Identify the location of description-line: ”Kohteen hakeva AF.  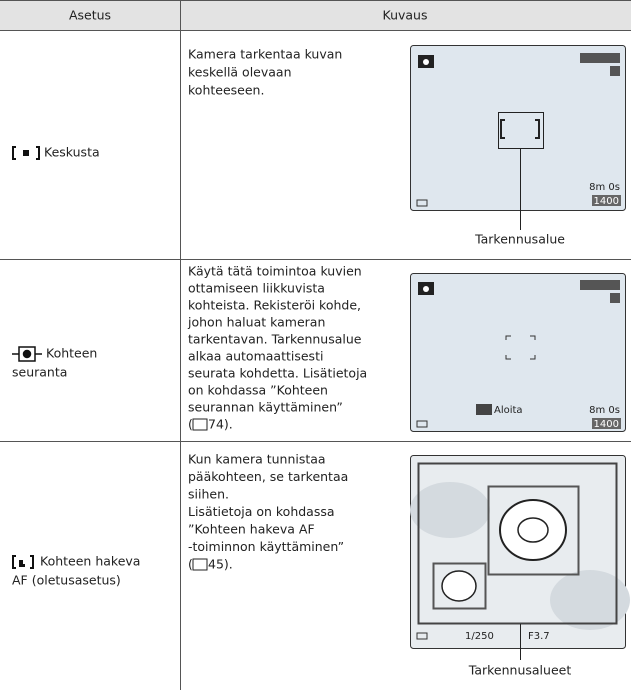
(251, 529).